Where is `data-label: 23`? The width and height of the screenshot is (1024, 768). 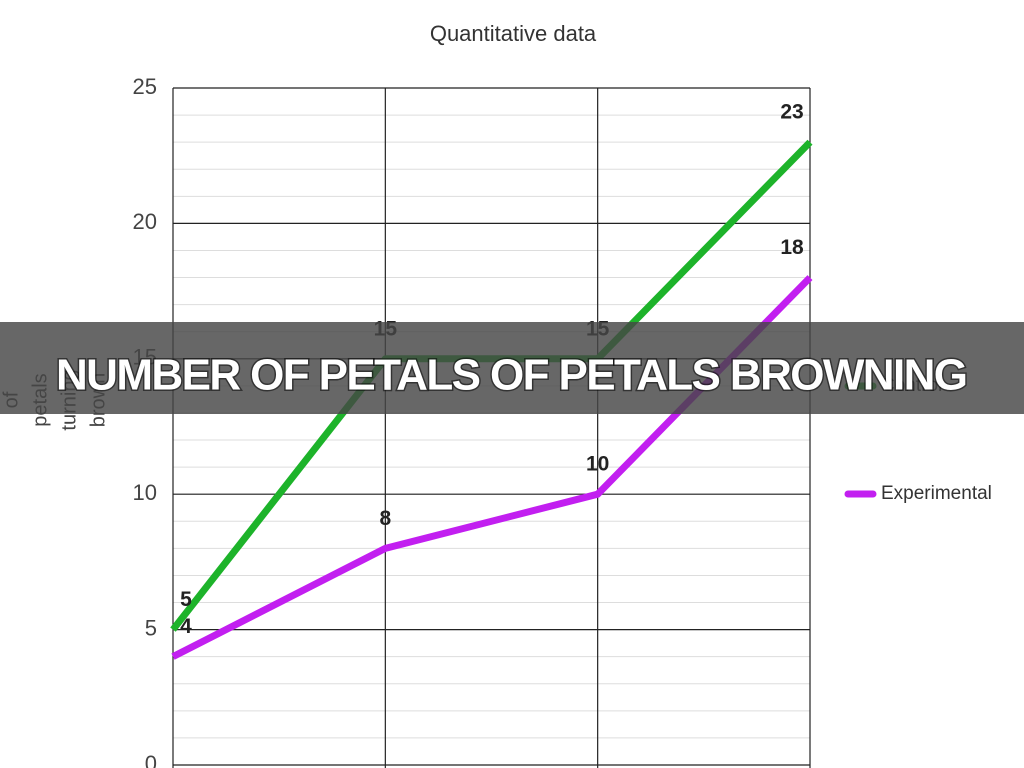 data-label: 23 is located at coordinates (791, 112).